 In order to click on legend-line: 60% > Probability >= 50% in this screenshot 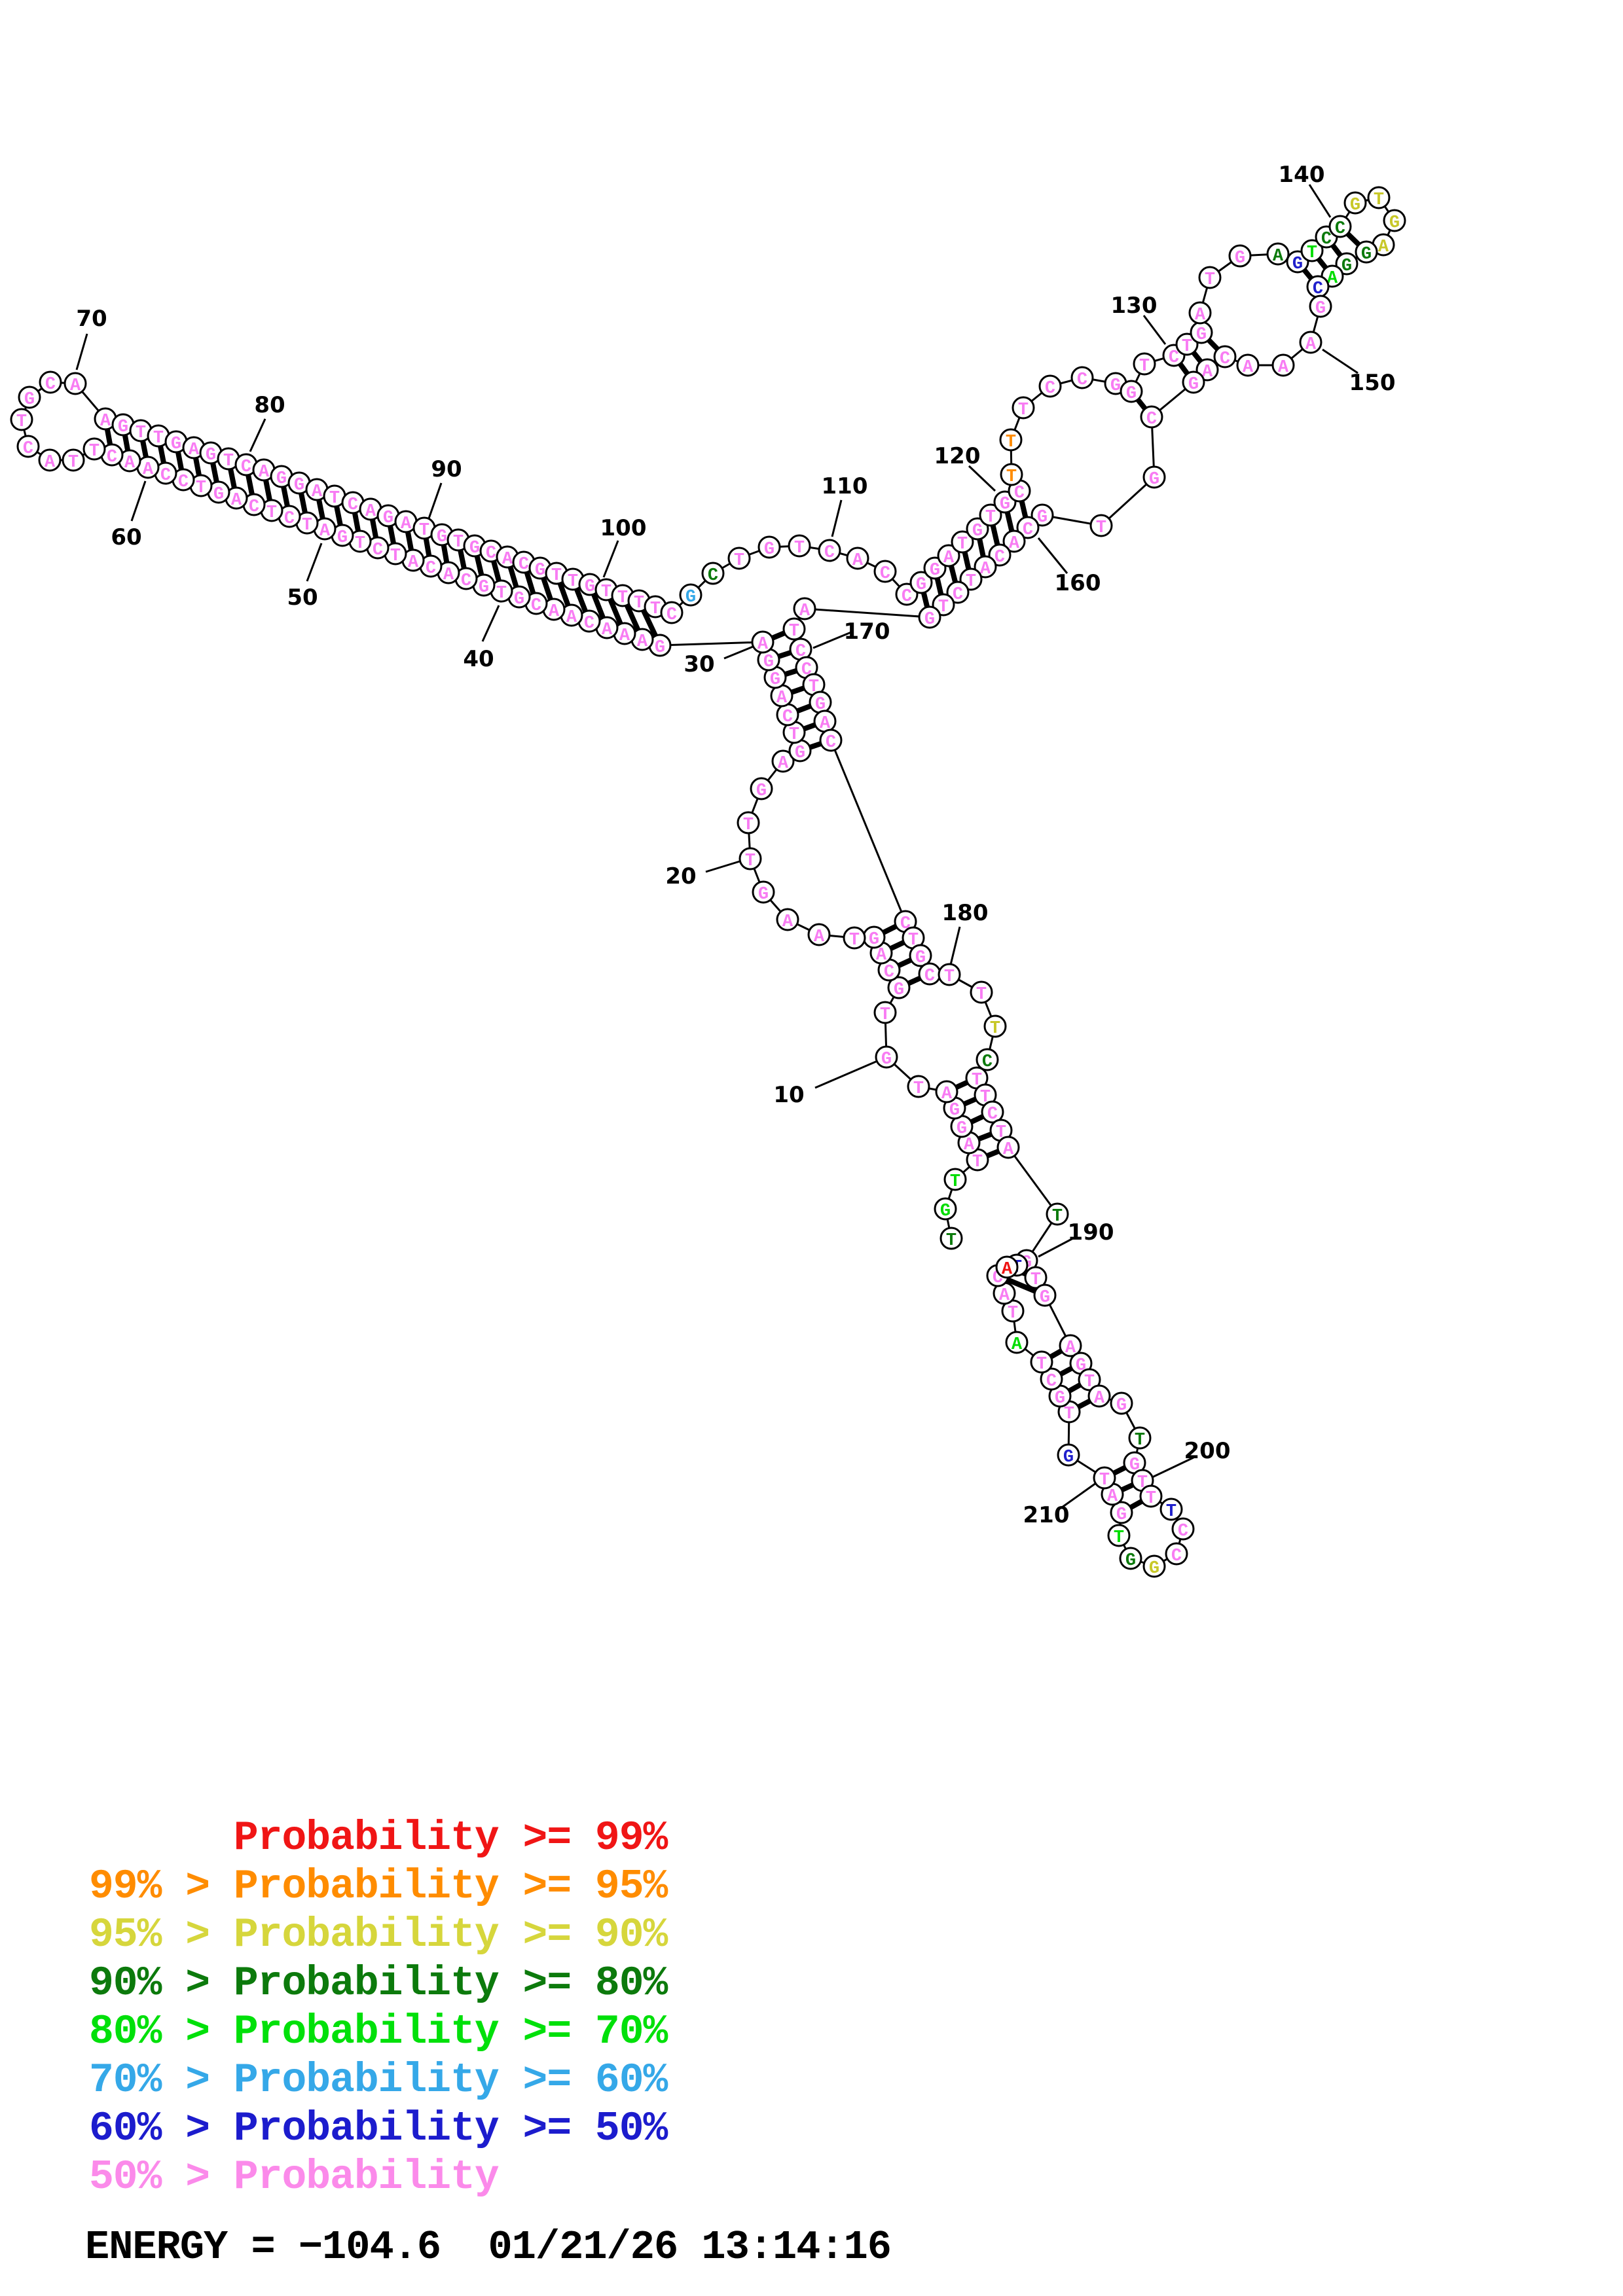, I will do `click(378, 2129)`.